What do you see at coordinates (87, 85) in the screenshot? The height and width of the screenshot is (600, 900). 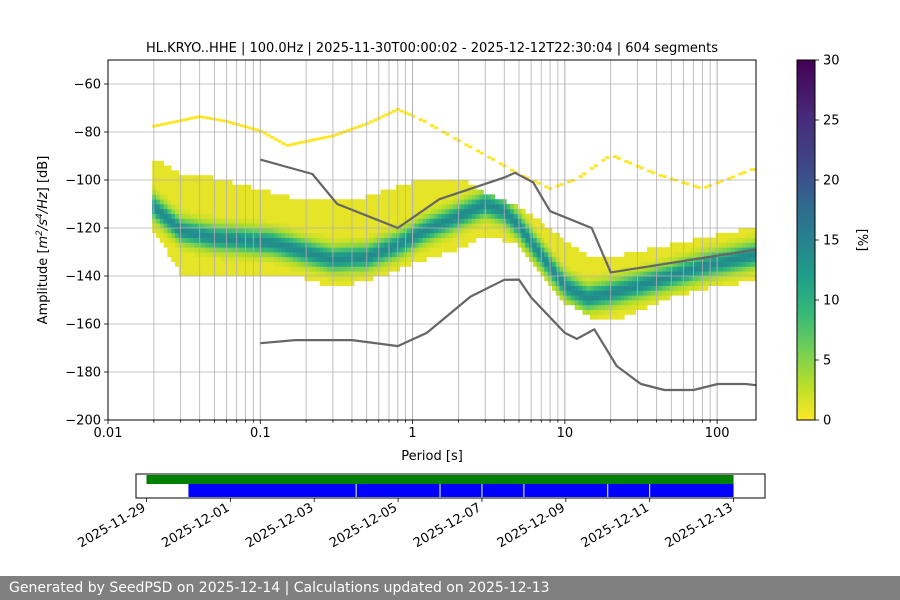 I see `y-tick-label: −60` at bounding box center [87, 85].